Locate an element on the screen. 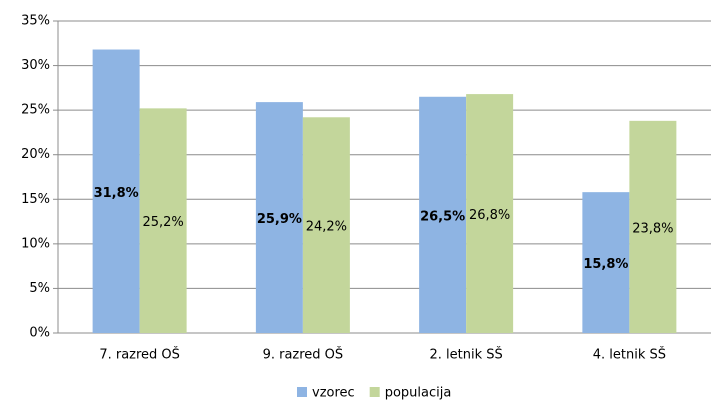  data-label: 31,8% is located at coordinates (116, 193).